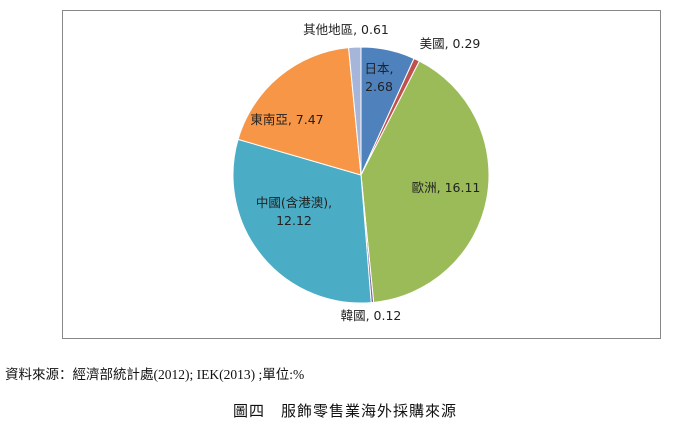 The height and width of the screenshot is (424, 690). I want to click on data-label: 韓國, 0.12, so click(371, 315).